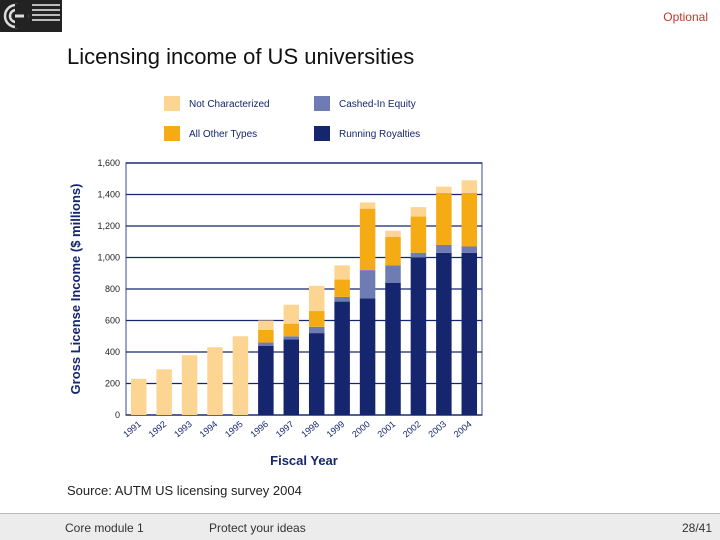 This screenshot has height=540, width=720. I want to click on x-axis-label: Fiscal Year, so click(304, 460).